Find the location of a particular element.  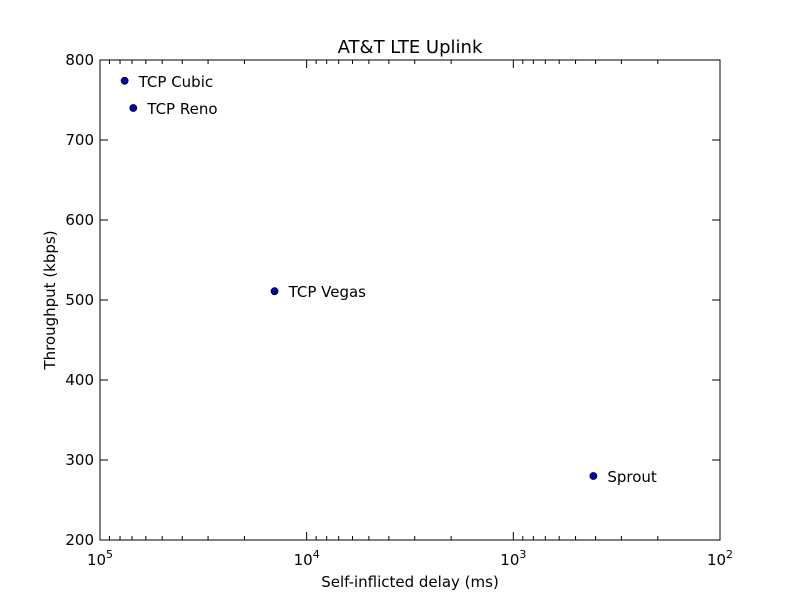

chart-title: AT&T LTE Uplink is located at coordinates (410, 47).